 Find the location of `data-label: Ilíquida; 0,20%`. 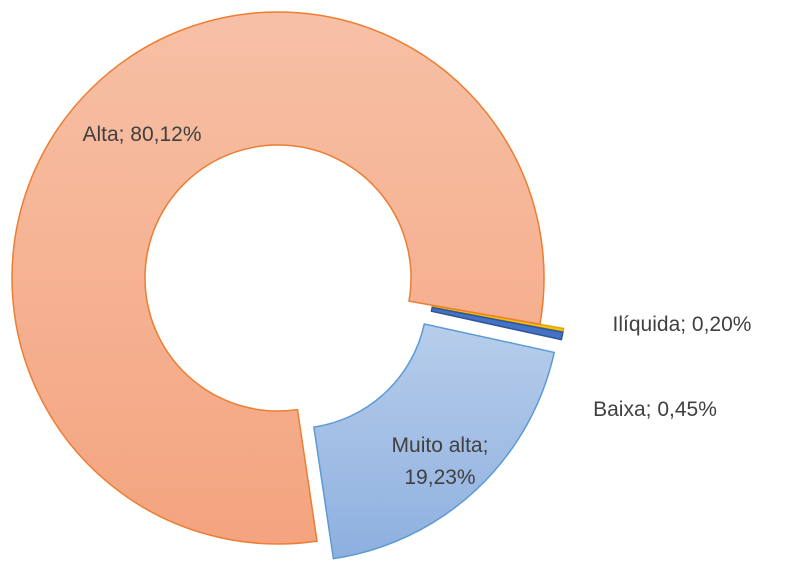

data-label: Ilíquida; 0,20% is located at coordinates (682, 324).